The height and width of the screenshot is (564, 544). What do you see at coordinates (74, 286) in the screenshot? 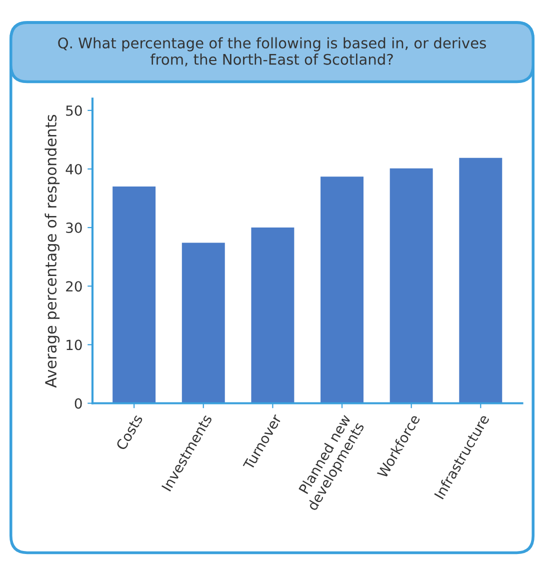
I see `y-tick-label: 20` at bounding box center [74, 286].